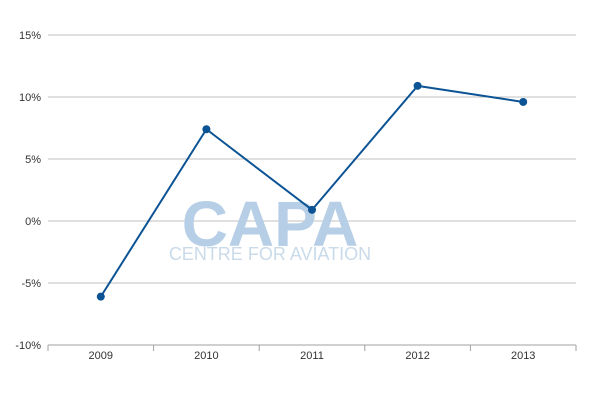 The image size is (600, 400). I want to click on x-tick-label: 2009, so click(101, 356).